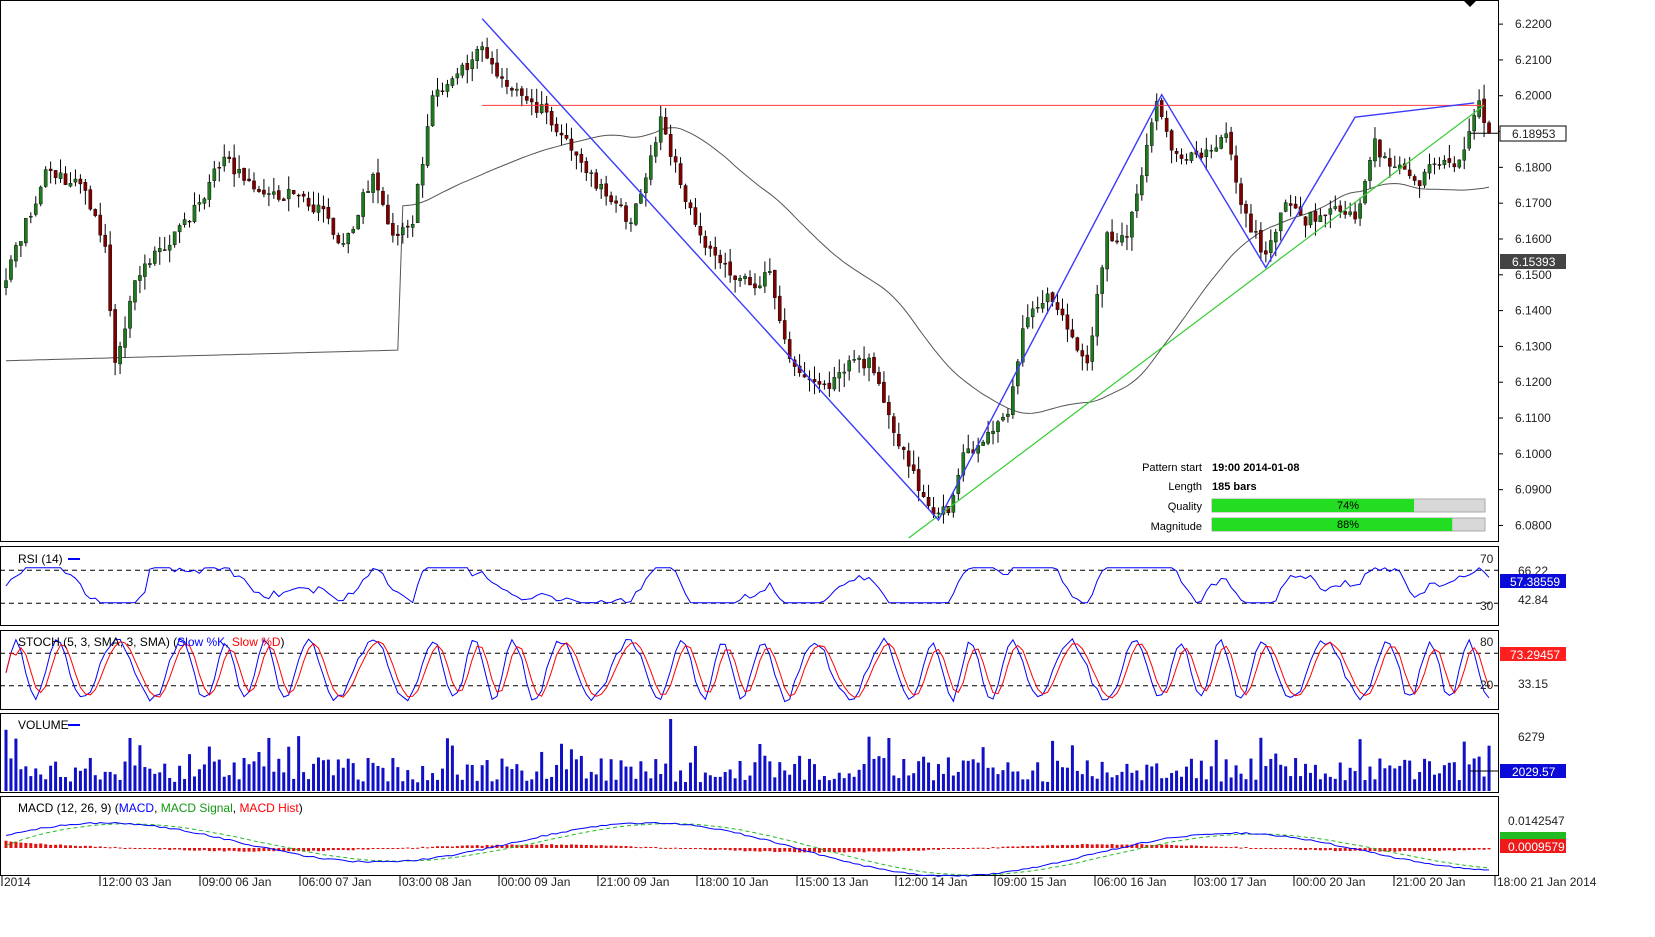  What do you see at coordinates (1470, 4) in the screenshot?
I see `chevron-down-icon` at bounding box center [1470, 4].